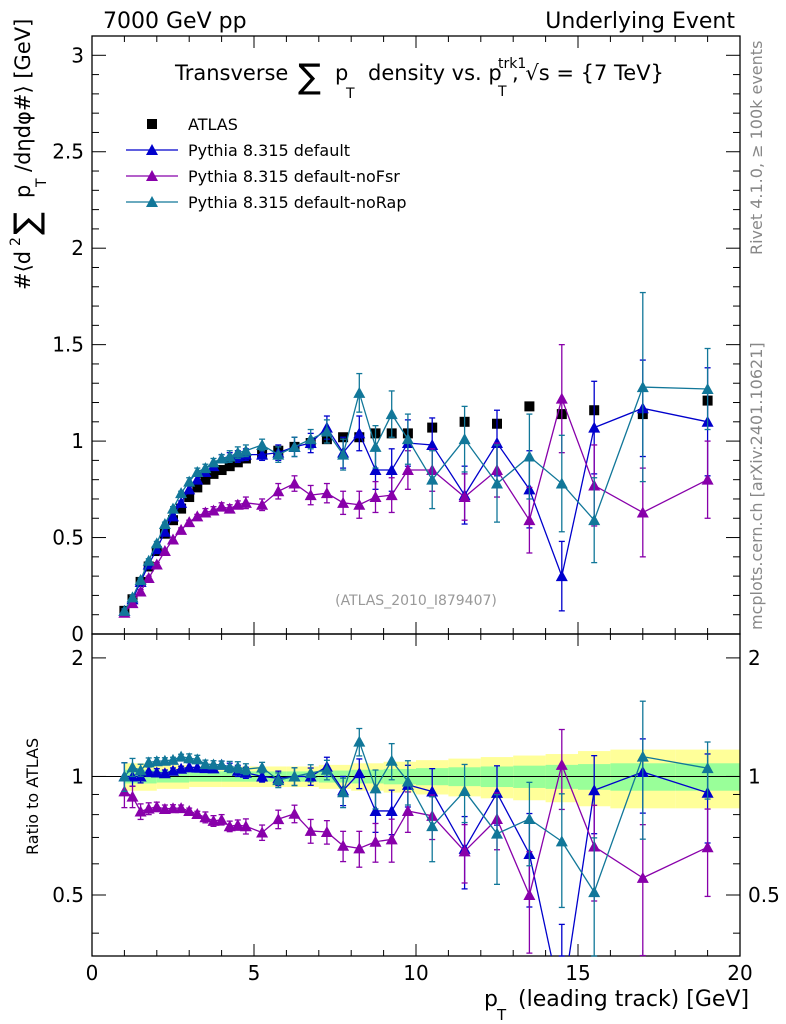 This screenshot has width=786, height=1024. Describe the element at coordinates (68, 895) in the screenshot. I see `ratio-tick-label-left: 0.5` at that location.